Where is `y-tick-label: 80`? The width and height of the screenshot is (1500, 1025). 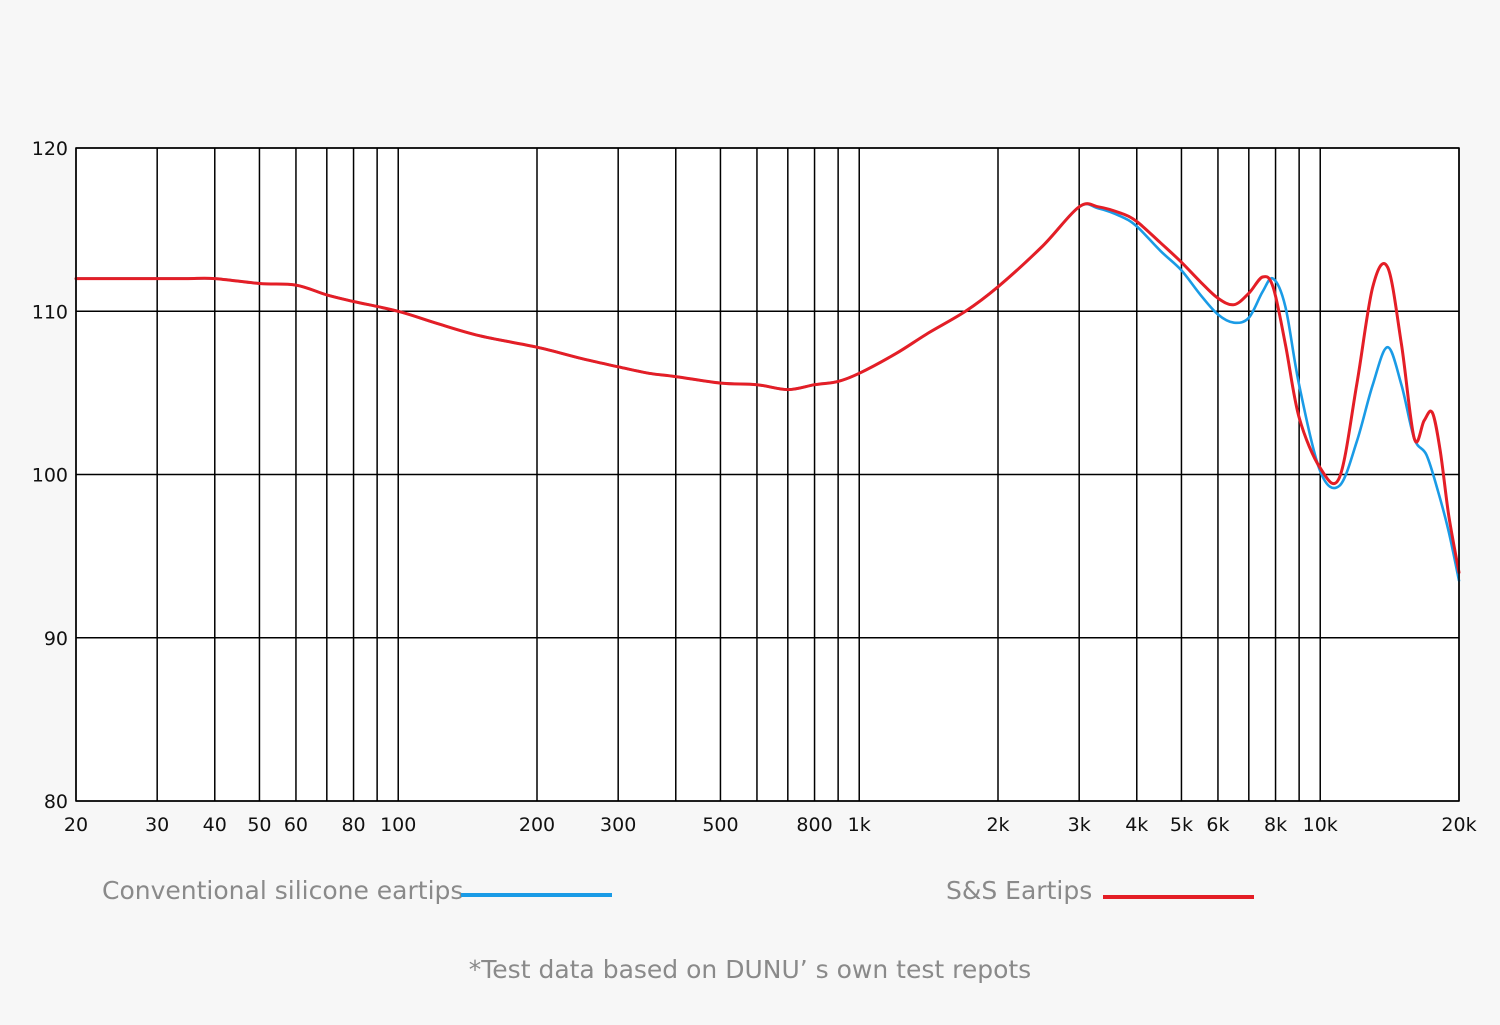
y-tick-label: 80 is located at coordinates (56, 802).